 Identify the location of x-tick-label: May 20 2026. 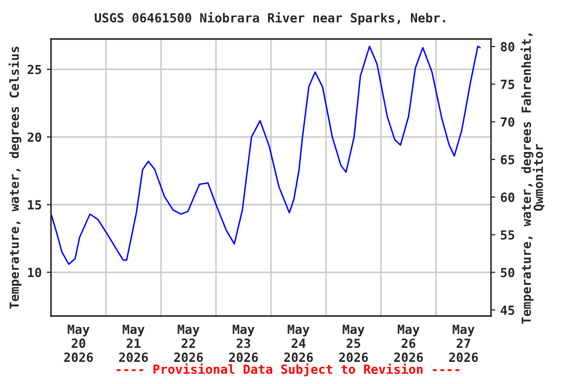
(78, 343).